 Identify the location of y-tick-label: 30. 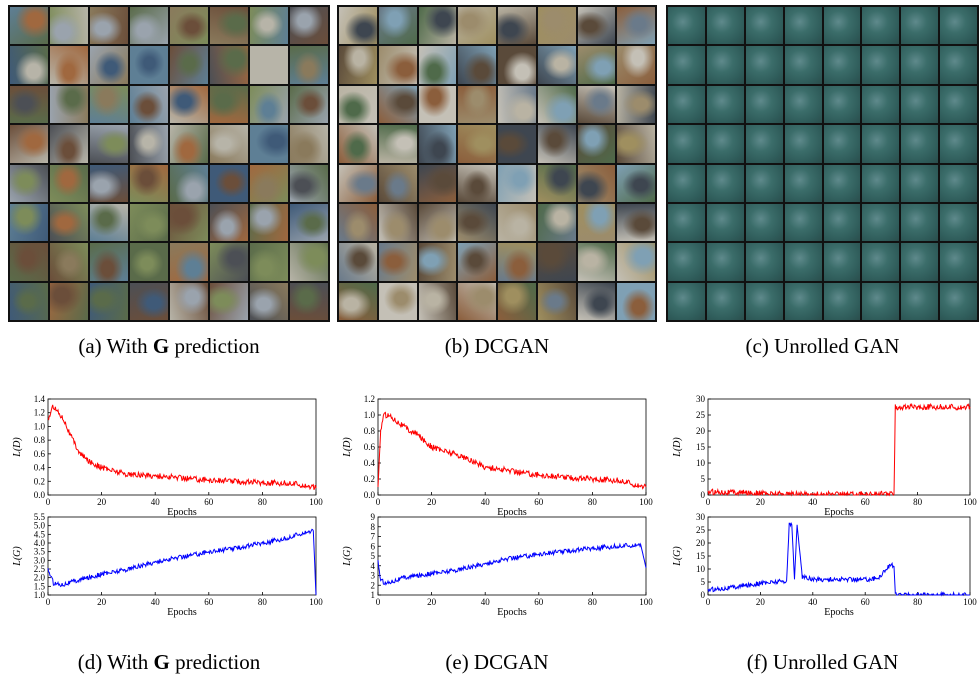
(701, 517).